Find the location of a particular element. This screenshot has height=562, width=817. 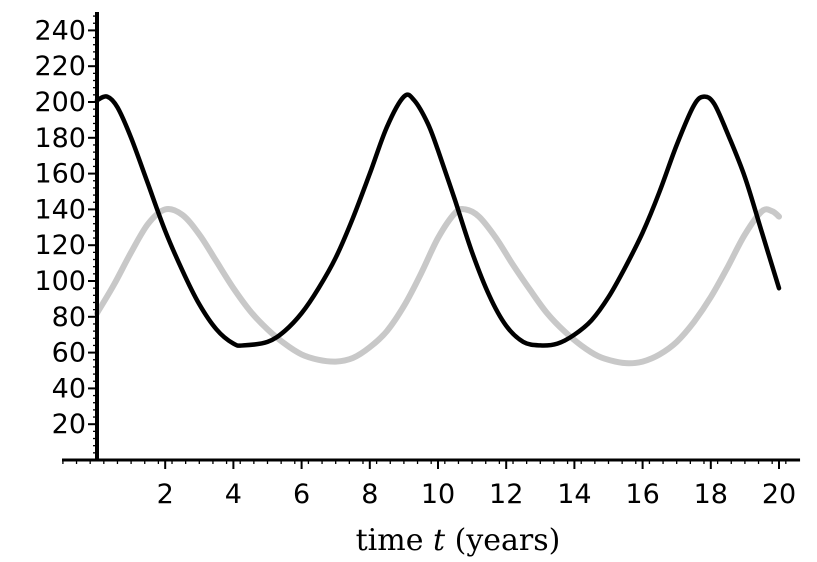

x-tick-label: 18 is located at coordinates (711, 494).